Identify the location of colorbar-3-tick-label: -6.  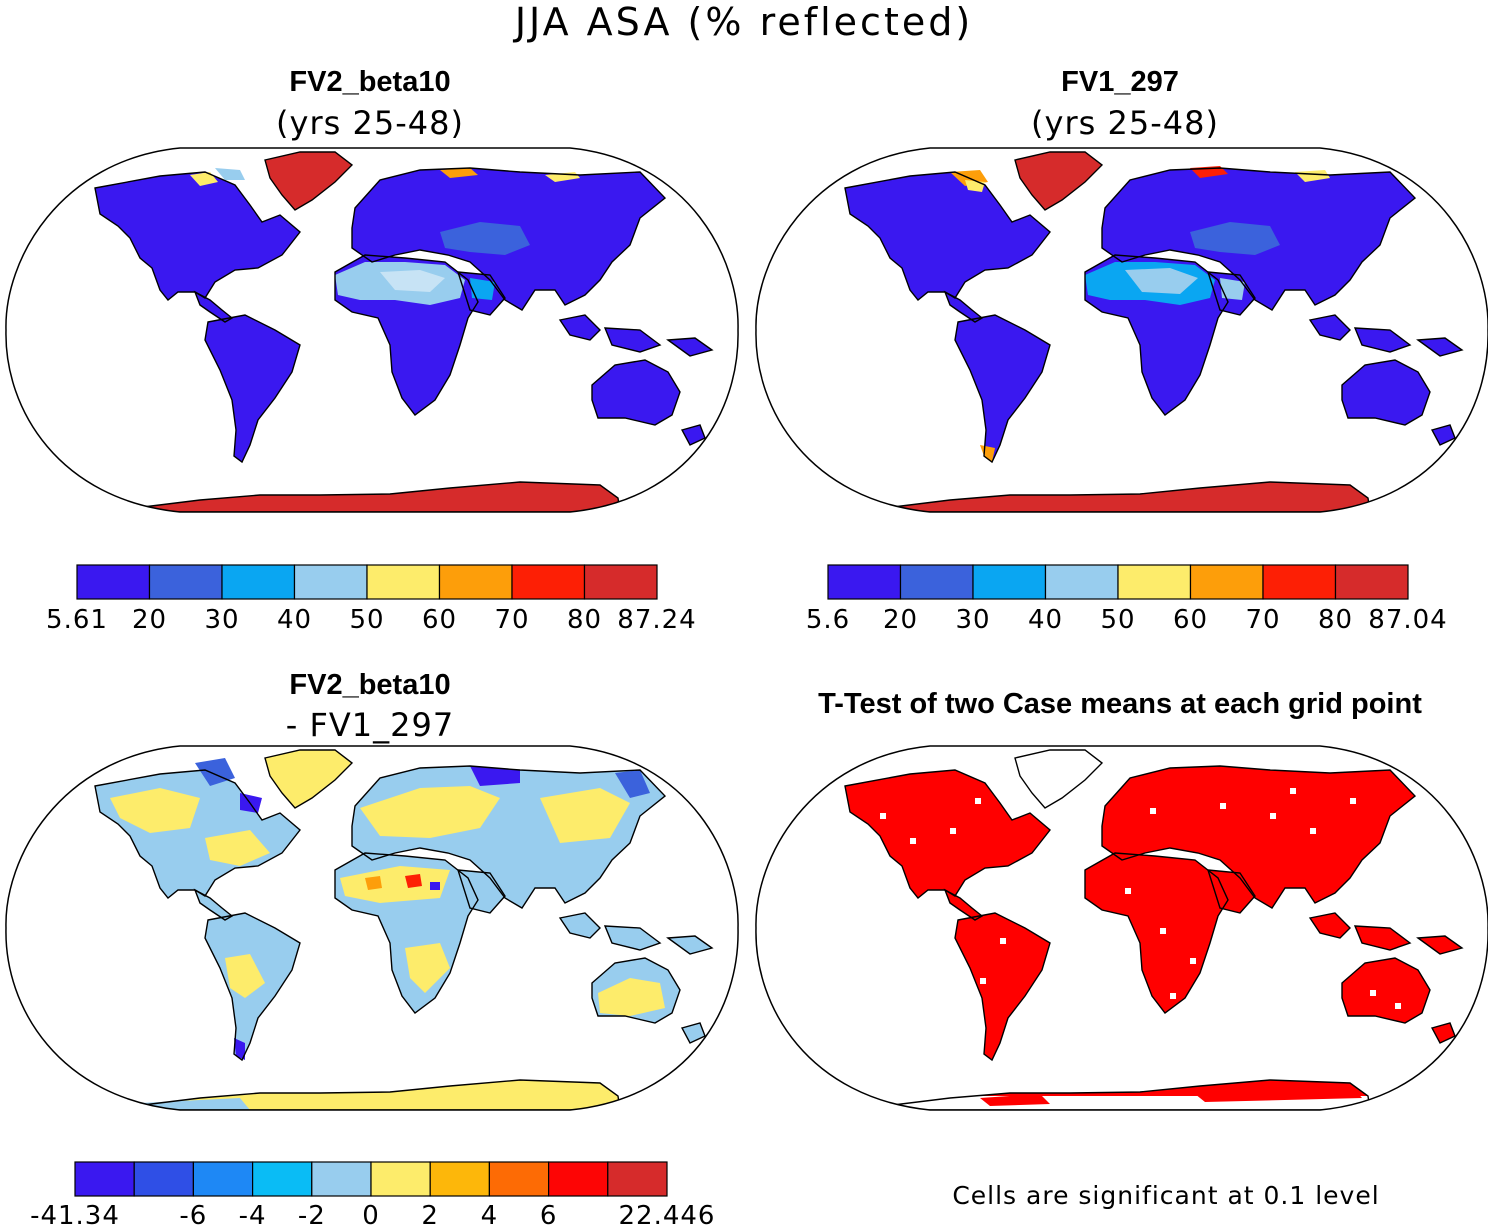
(193, 1214).